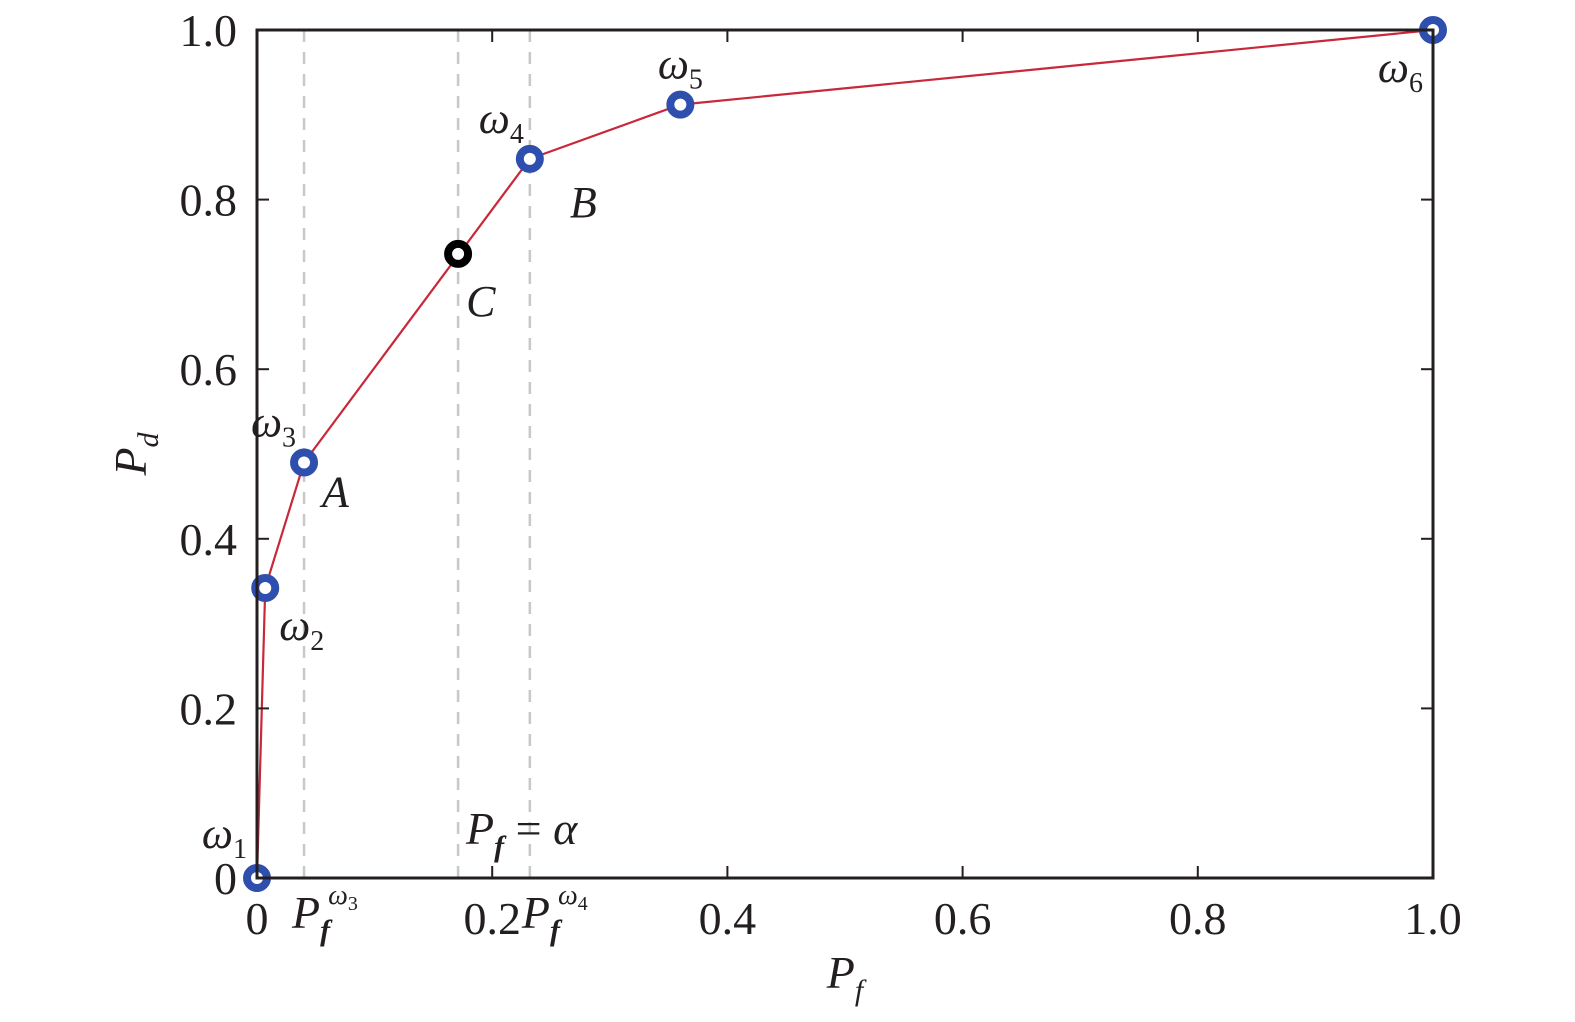 Image resolution: width=1575 pixels, height=1022 pixels. Describe the element at coordinates (481, 301) in the screenshot. I see `annotation-c: C` at that location.